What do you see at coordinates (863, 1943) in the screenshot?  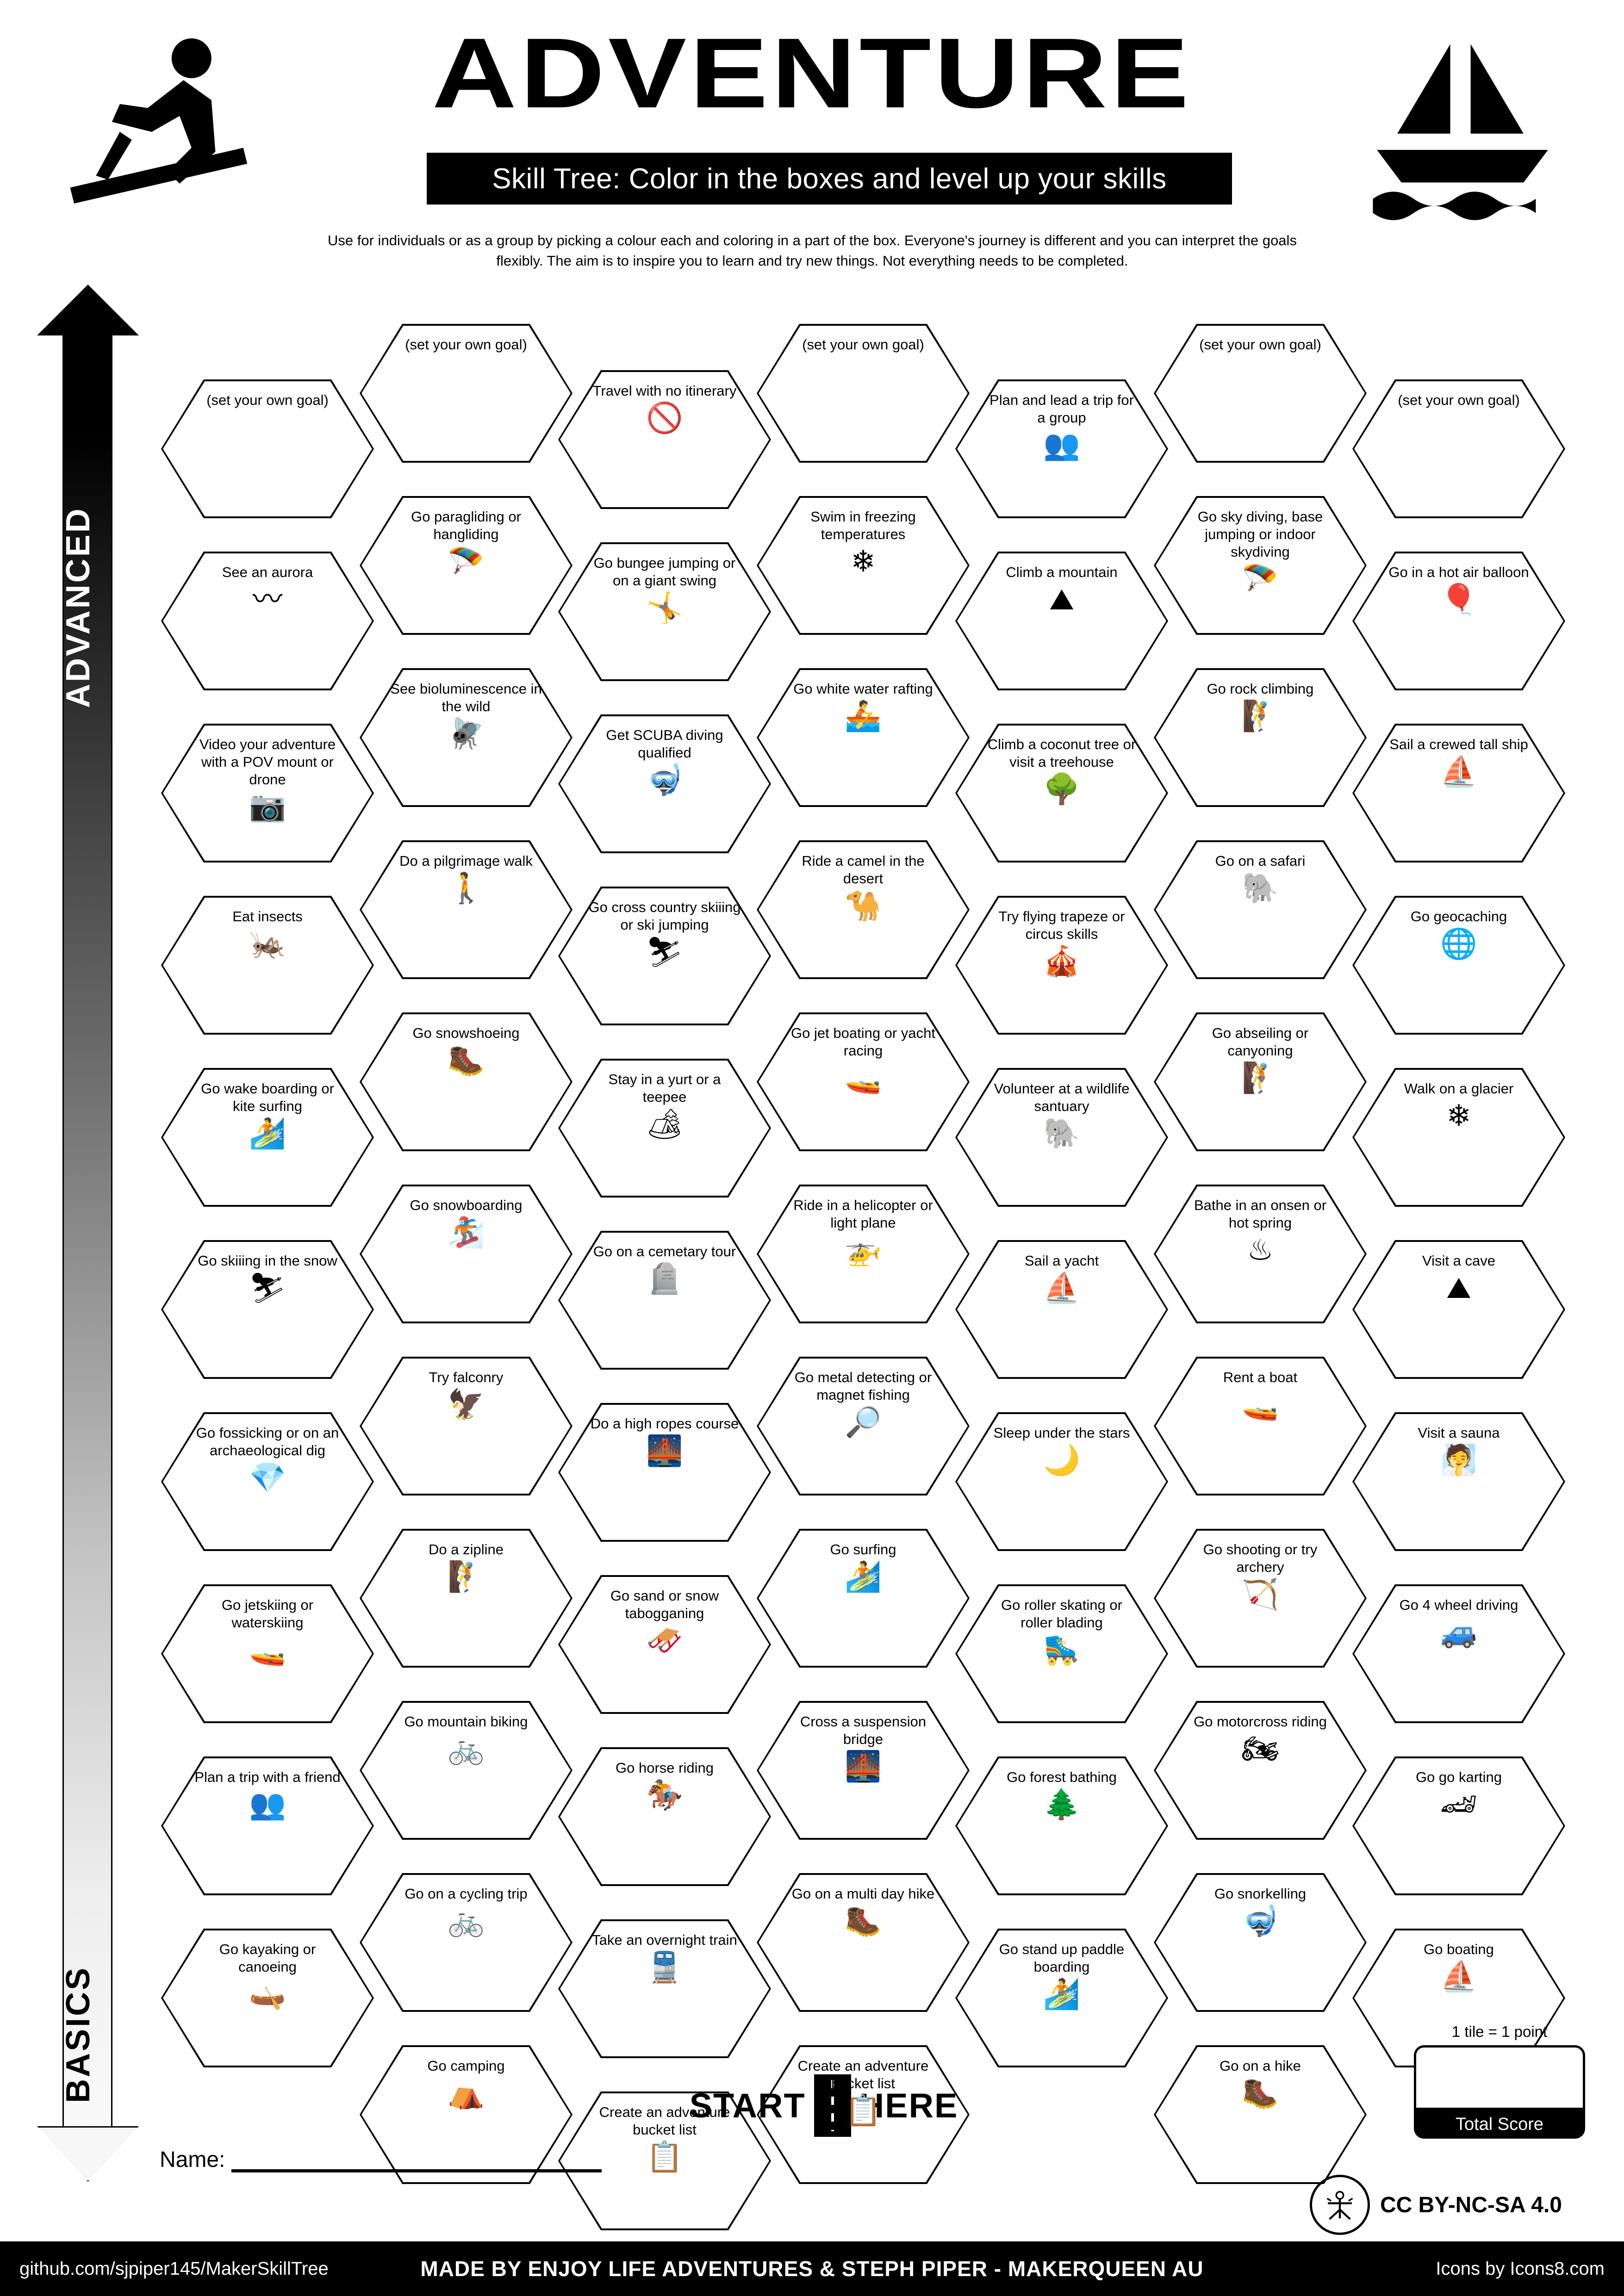 I see `skill-tile: Go on a multi day hike 🥾` at bounding box center [863, 1943].